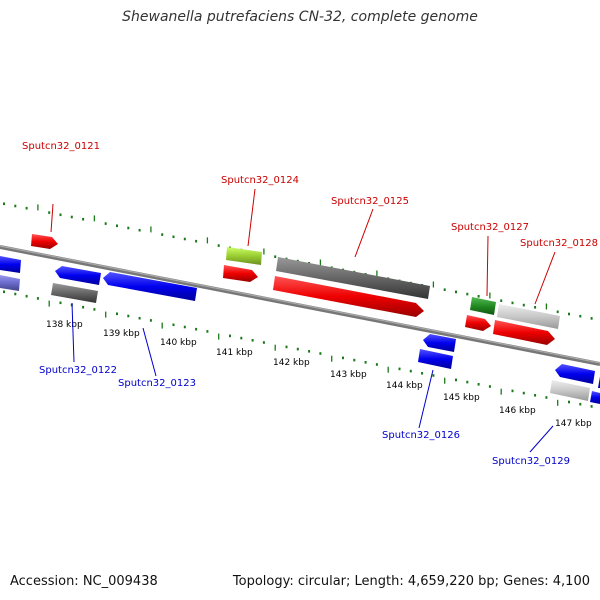 The image size is (600, 600). Describe the element at coordinates (84, 581) in the screenshot. I see `accession-text: Accession: NC_009438` at that location.